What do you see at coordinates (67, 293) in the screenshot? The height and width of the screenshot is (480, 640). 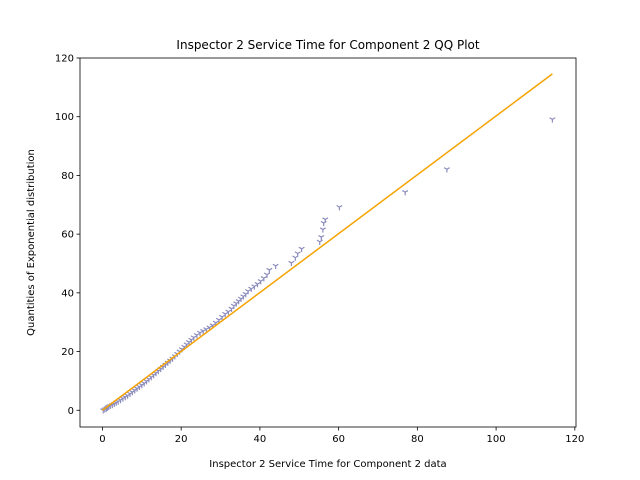 I see `y-tick-label: 40` at bounding box center [67, 293].